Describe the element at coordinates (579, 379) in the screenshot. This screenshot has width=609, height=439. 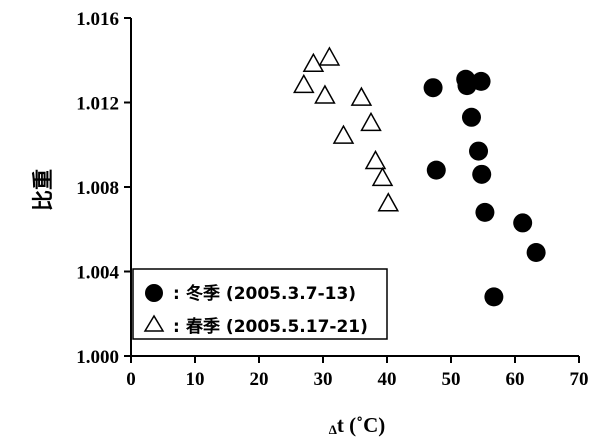
I see `x-tick-label: 70` at that location.